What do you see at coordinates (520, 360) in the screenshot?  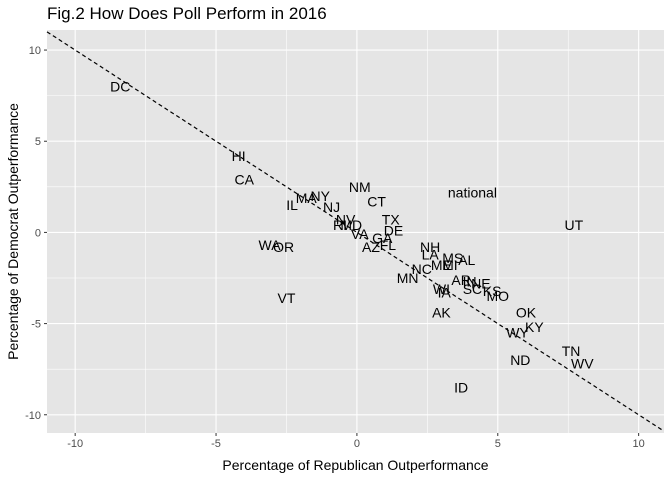 I see `point-label-nd: ND` at bounding box center [520, 360].